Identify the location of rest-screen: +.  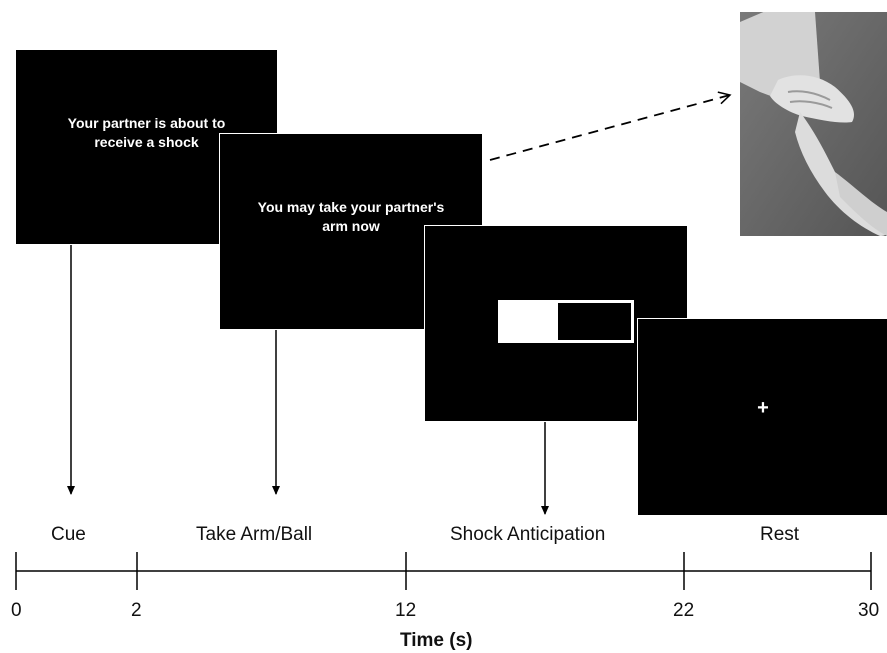
(762, 417).